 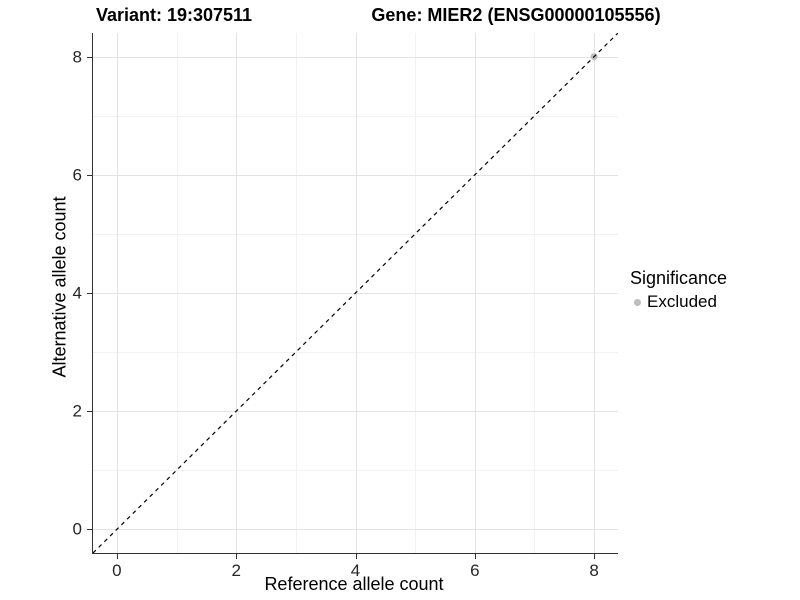 I want to click on legend-item-label: Excluded, so click(x=682, y=301).